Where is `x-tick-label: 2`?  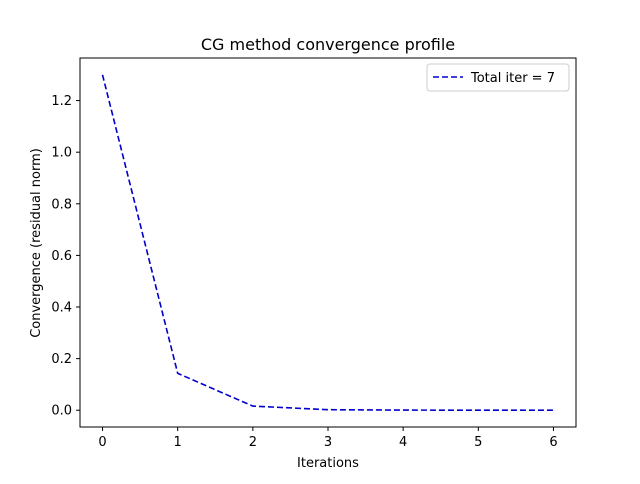
x-tick-label: 2 is located at coordinates (253, 442).